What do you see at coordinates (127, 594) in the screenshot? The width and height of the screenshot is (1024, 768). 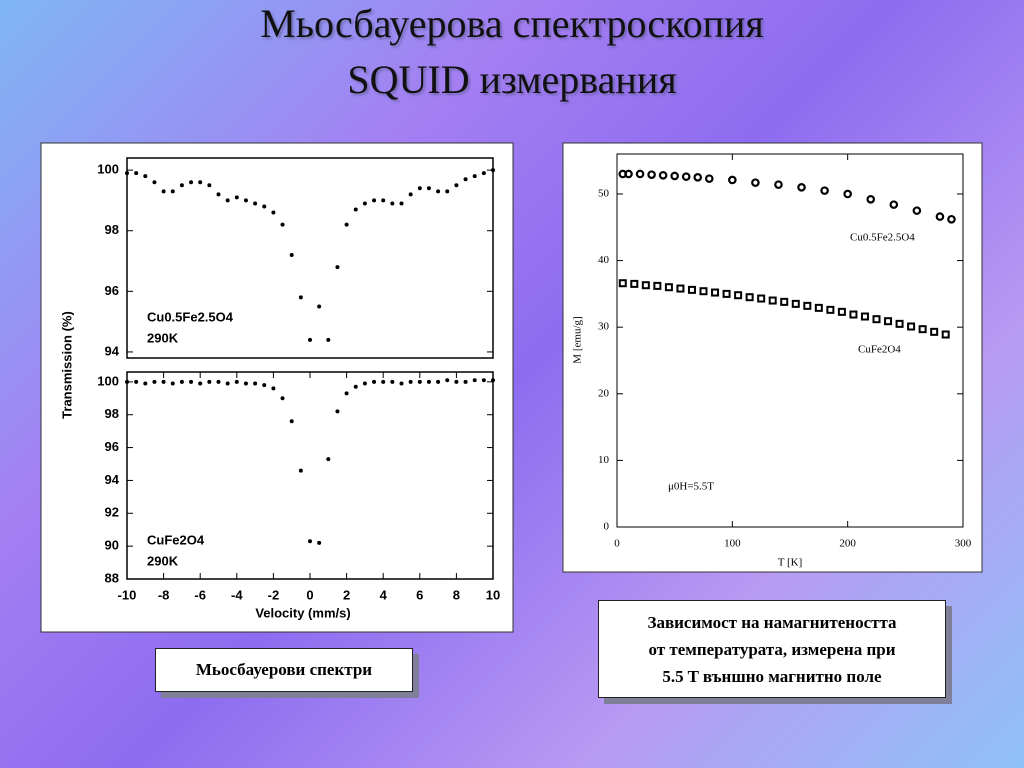 I see `x-tick-label: -10` at bounding box center [127, 594].